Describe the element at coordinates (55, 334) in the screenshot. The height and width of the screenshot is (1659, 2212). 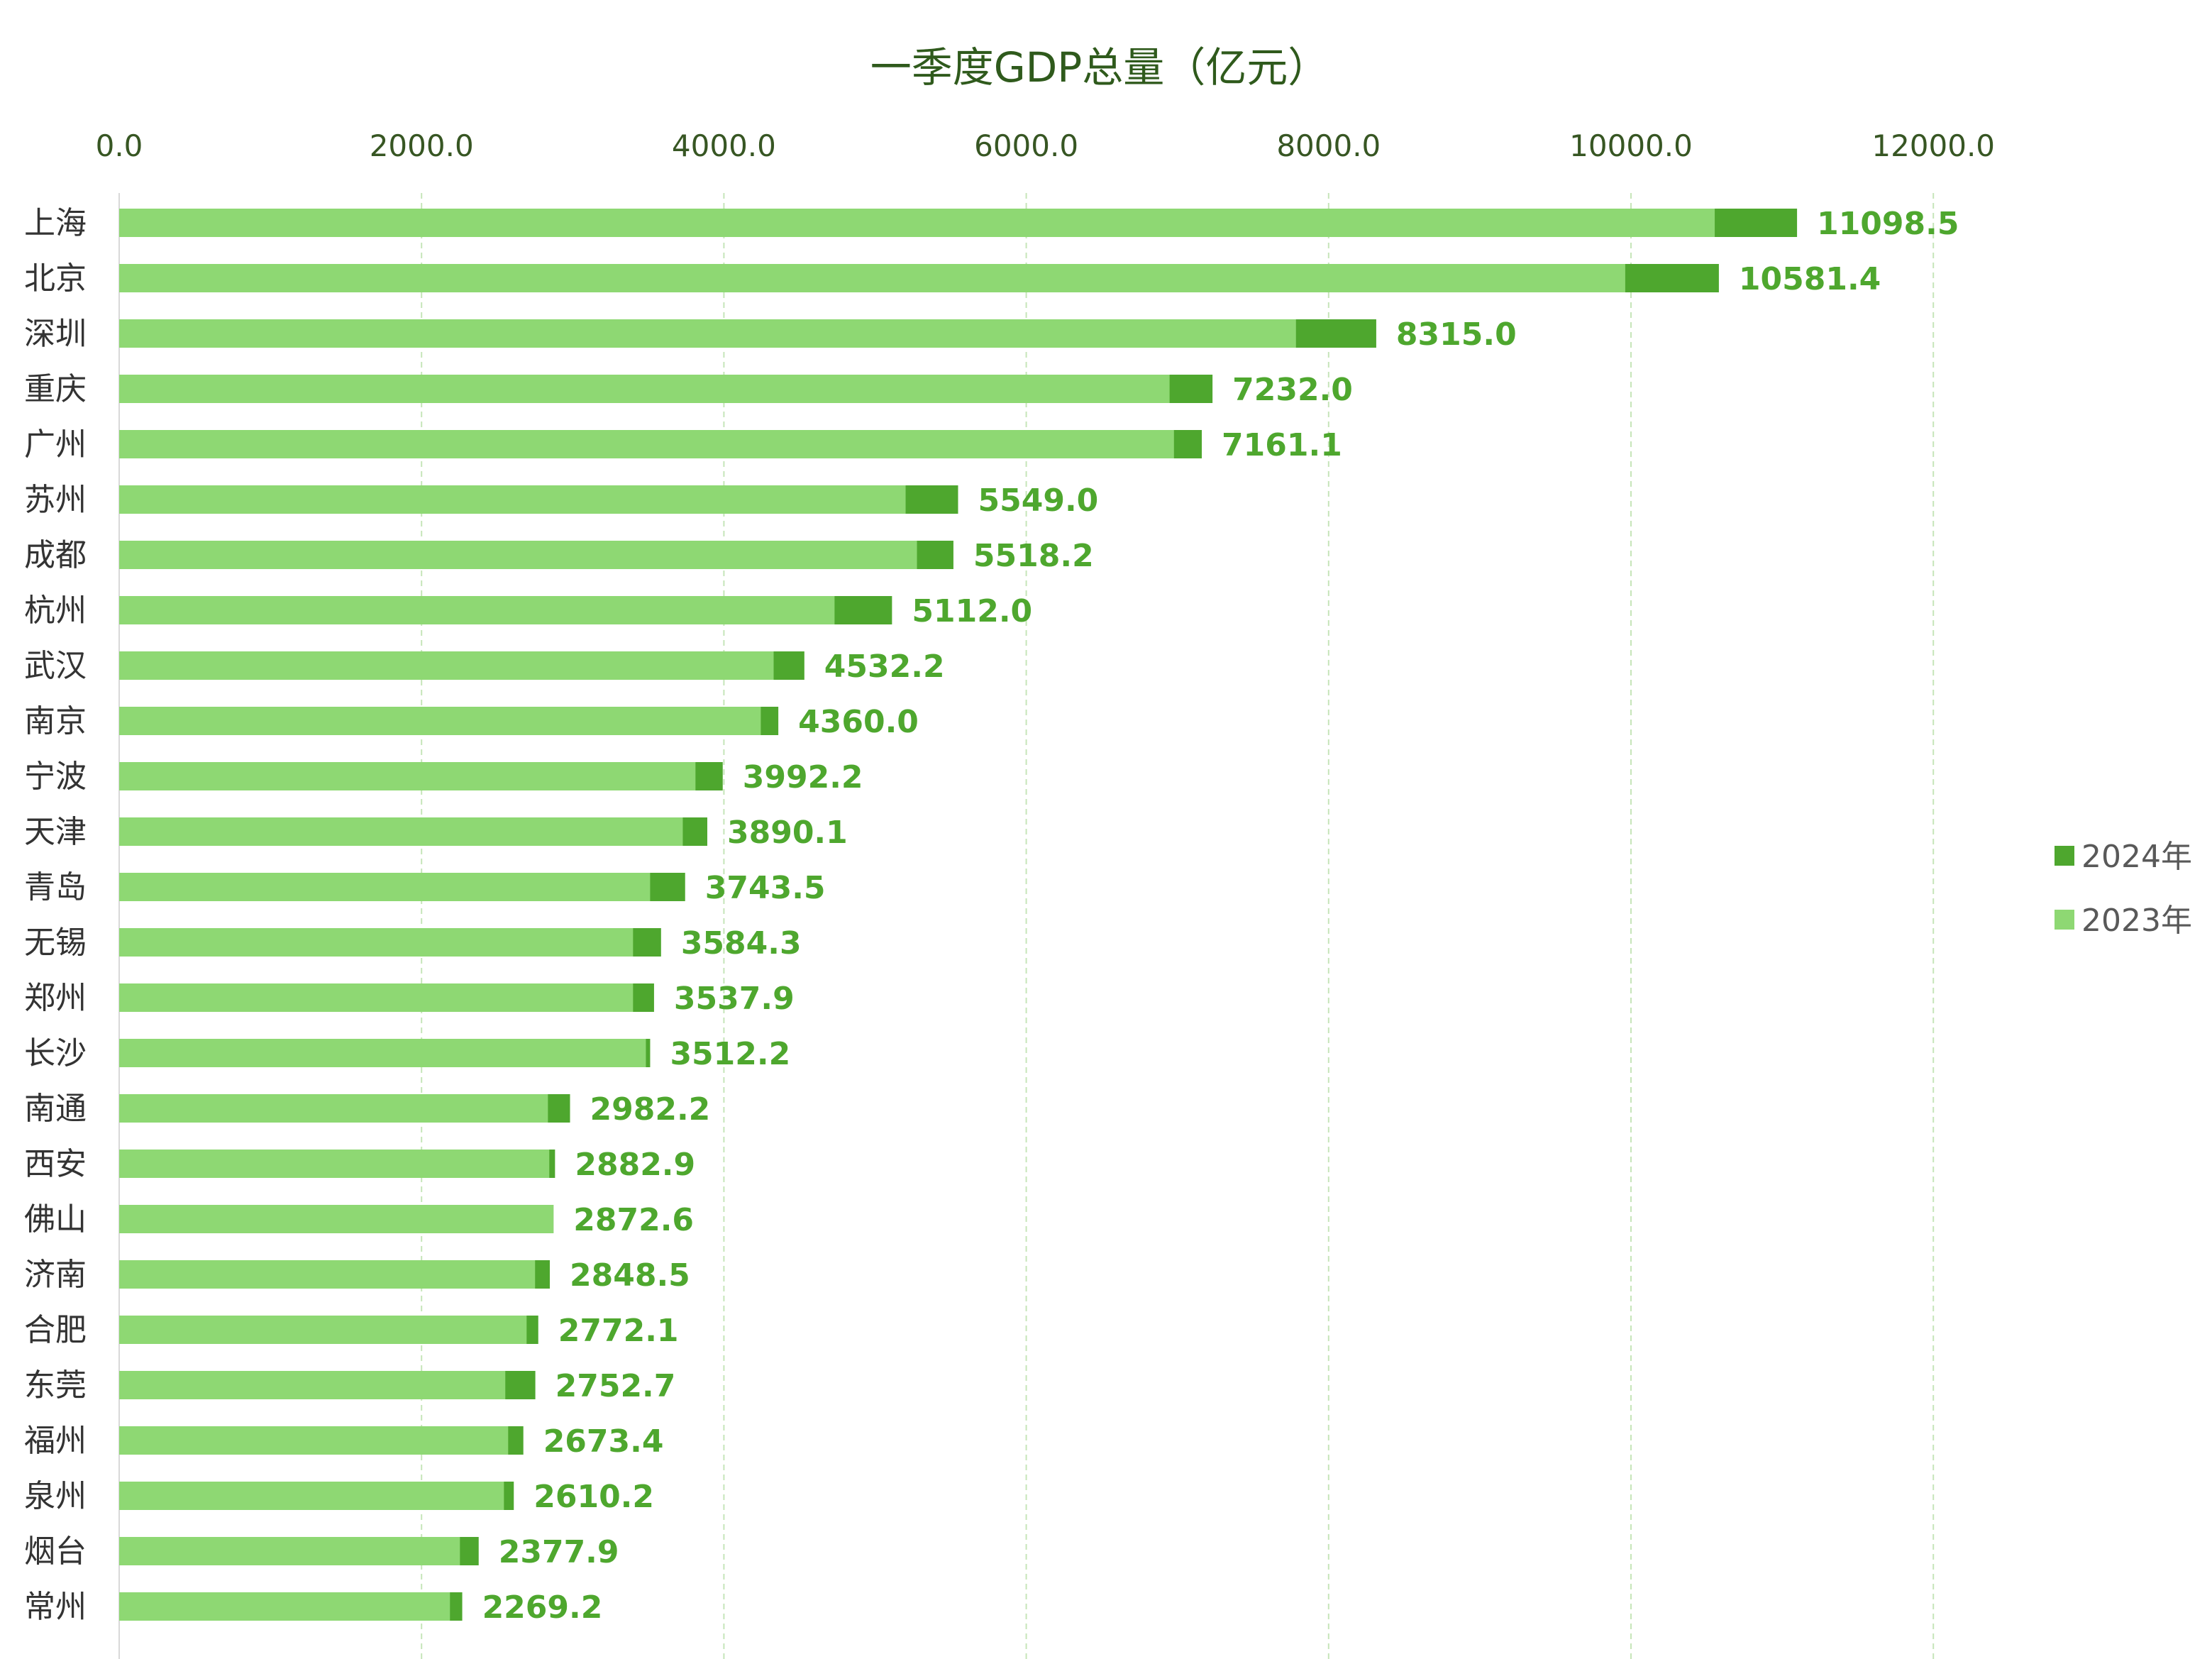
I see `category-label: 深圳` at that location.